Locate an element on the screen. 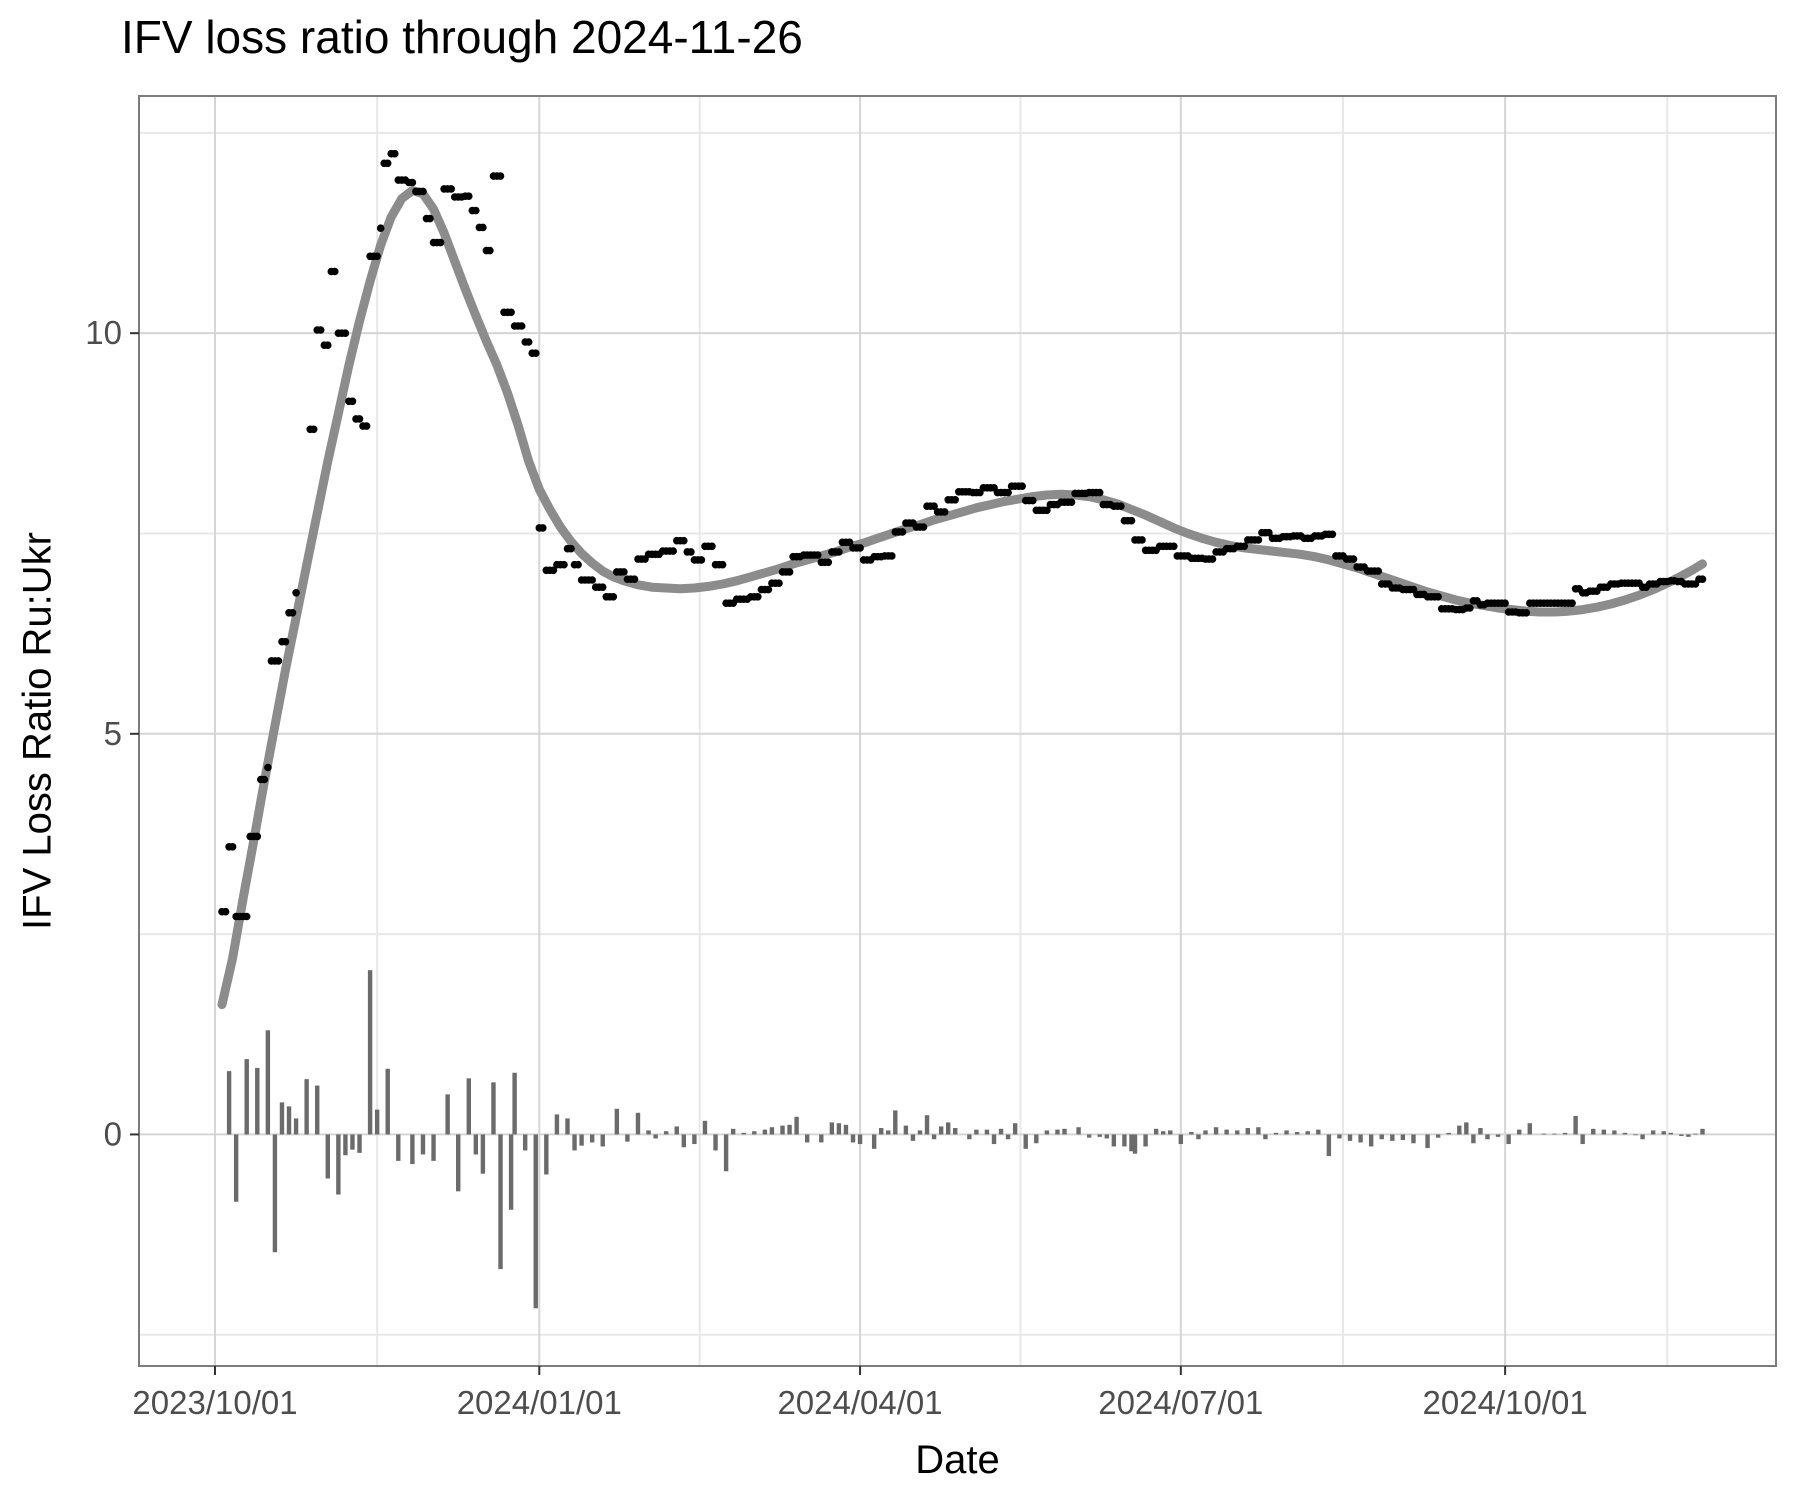 This screenshot has height=1500, width=1800. y-tick-label: 5 is located at coordinates (113, 733).